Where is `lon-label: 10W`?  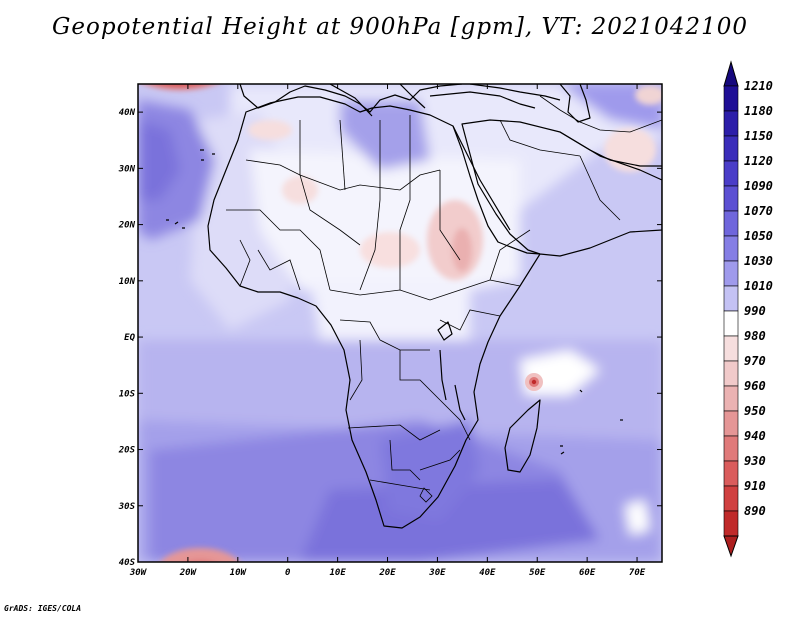 lon-label: 10W is located at coordinates (239, 573).